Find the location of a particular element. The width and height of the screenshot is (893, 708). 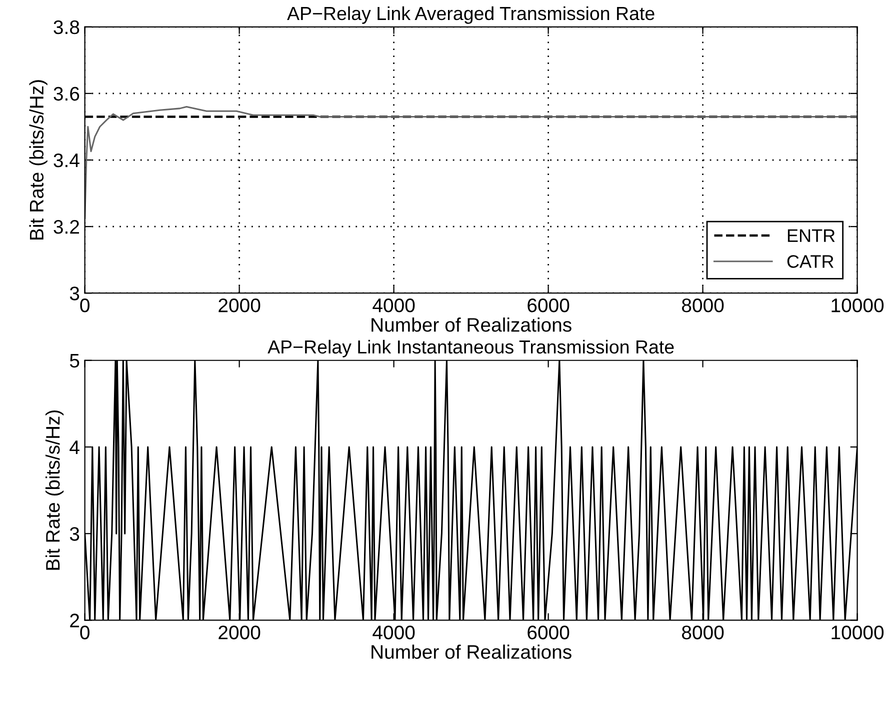

legend-label: ENTR is located at coordinates (811, 235).